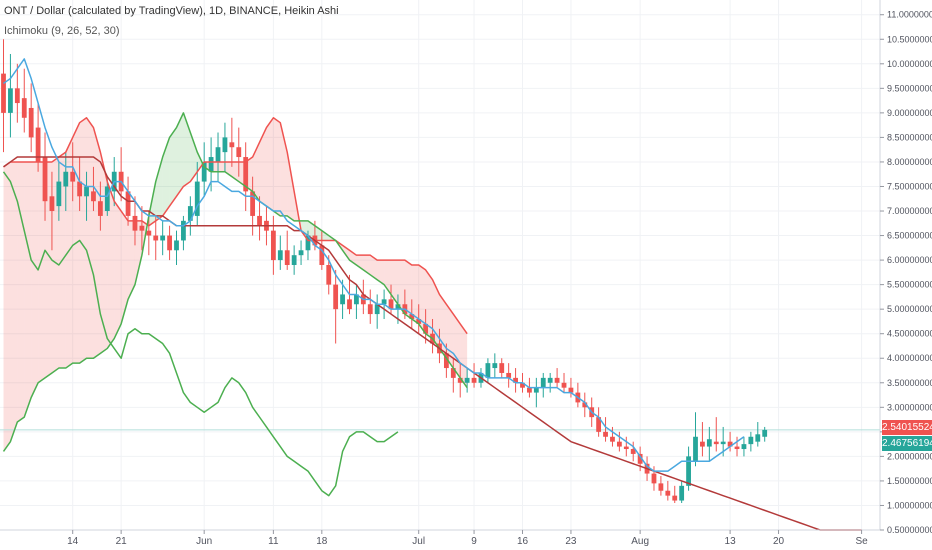  I want to click on x-tick-label: Jun, so click(204, 541).